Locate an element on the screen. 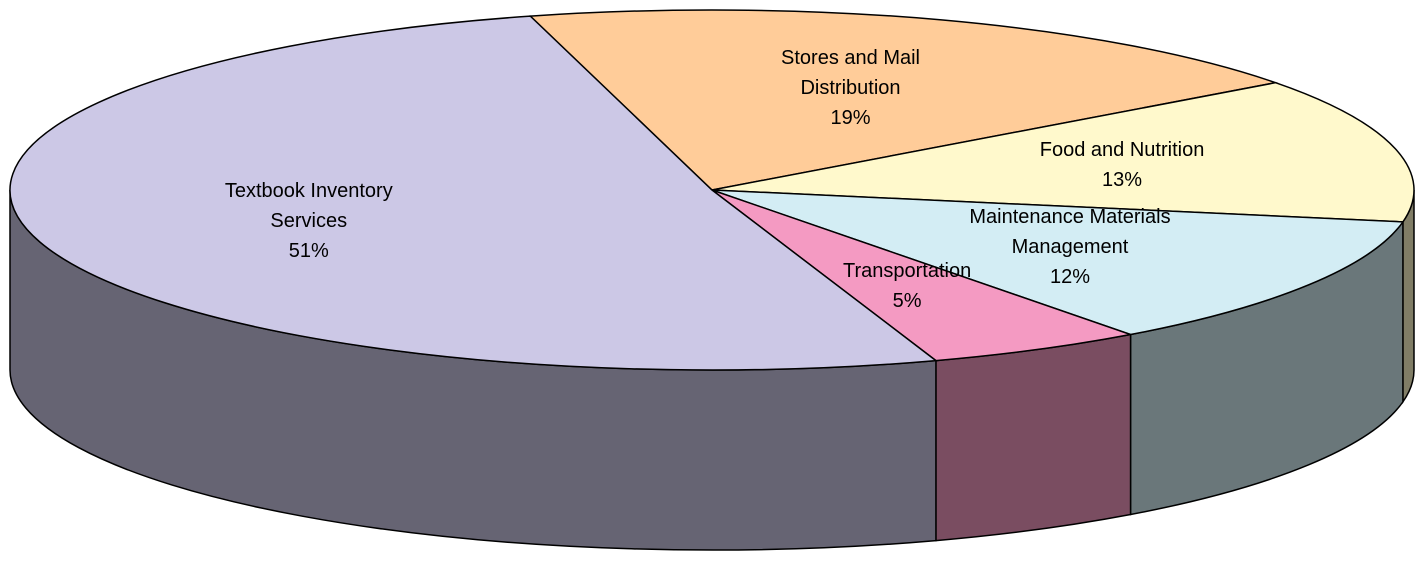  slice-label: Maintenance Materials Management 12% is located at coordinates (1070, 247).